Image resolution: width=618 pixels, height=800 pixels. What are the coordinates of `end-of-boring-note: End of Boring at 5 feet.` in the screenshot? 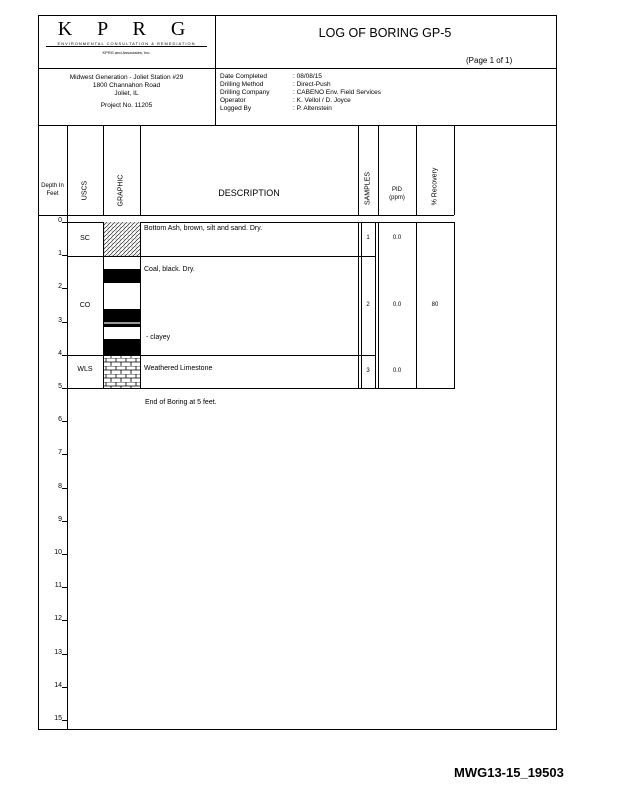 It's located at (181, 402).